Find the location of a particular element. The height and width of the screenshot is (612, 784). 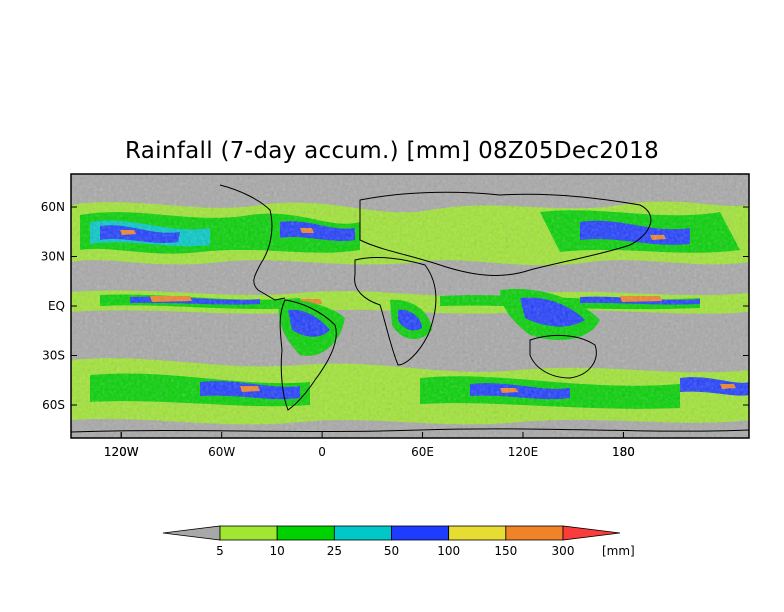

australia-coast is located at coordinates (563, 357).